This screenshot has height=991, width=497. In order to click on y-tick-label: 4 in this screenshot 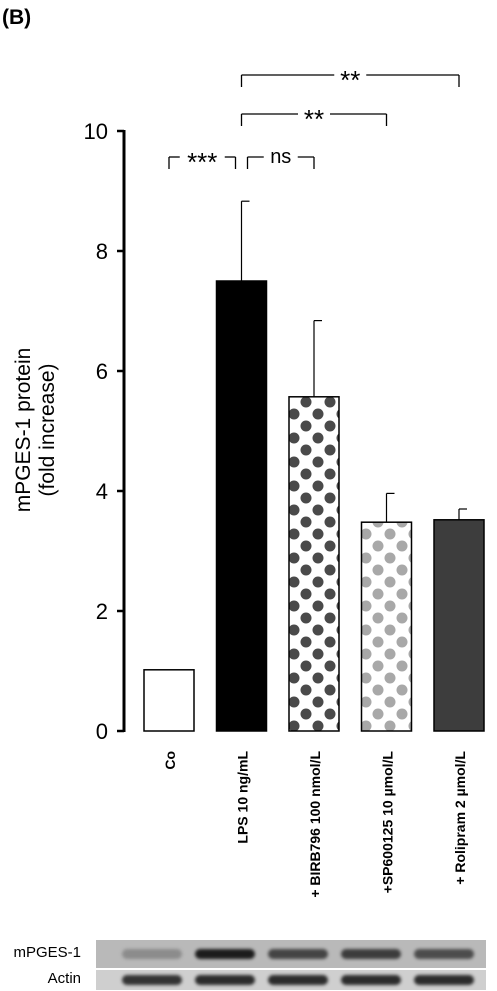, I will do `click(102, 491)`.